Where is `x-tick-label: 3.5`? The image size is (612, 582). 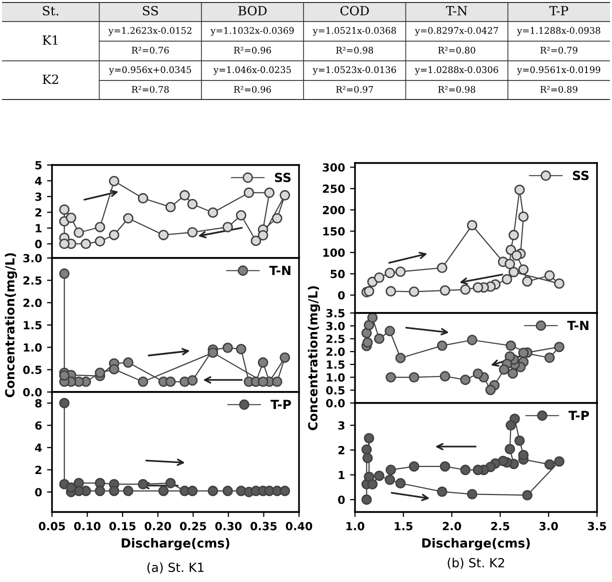 x-tick-label: 3.5 is located at coordinates (597, 526).